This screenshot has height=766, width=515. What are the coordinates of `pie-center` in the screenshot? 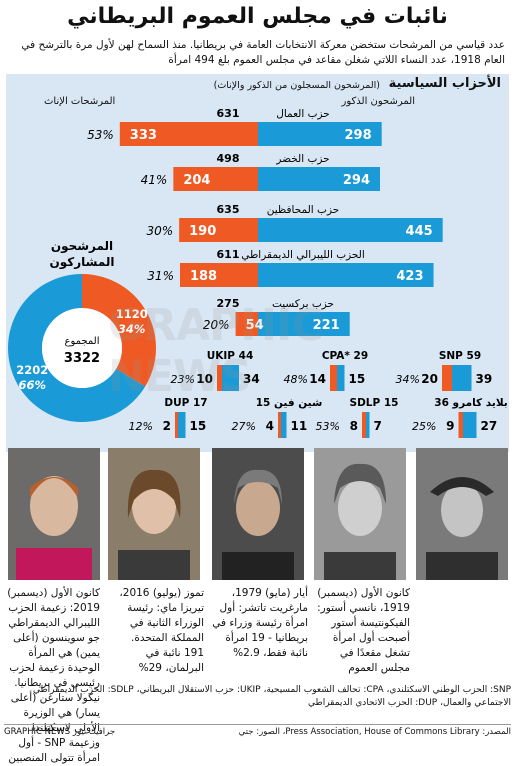 It's located at (82, 348).